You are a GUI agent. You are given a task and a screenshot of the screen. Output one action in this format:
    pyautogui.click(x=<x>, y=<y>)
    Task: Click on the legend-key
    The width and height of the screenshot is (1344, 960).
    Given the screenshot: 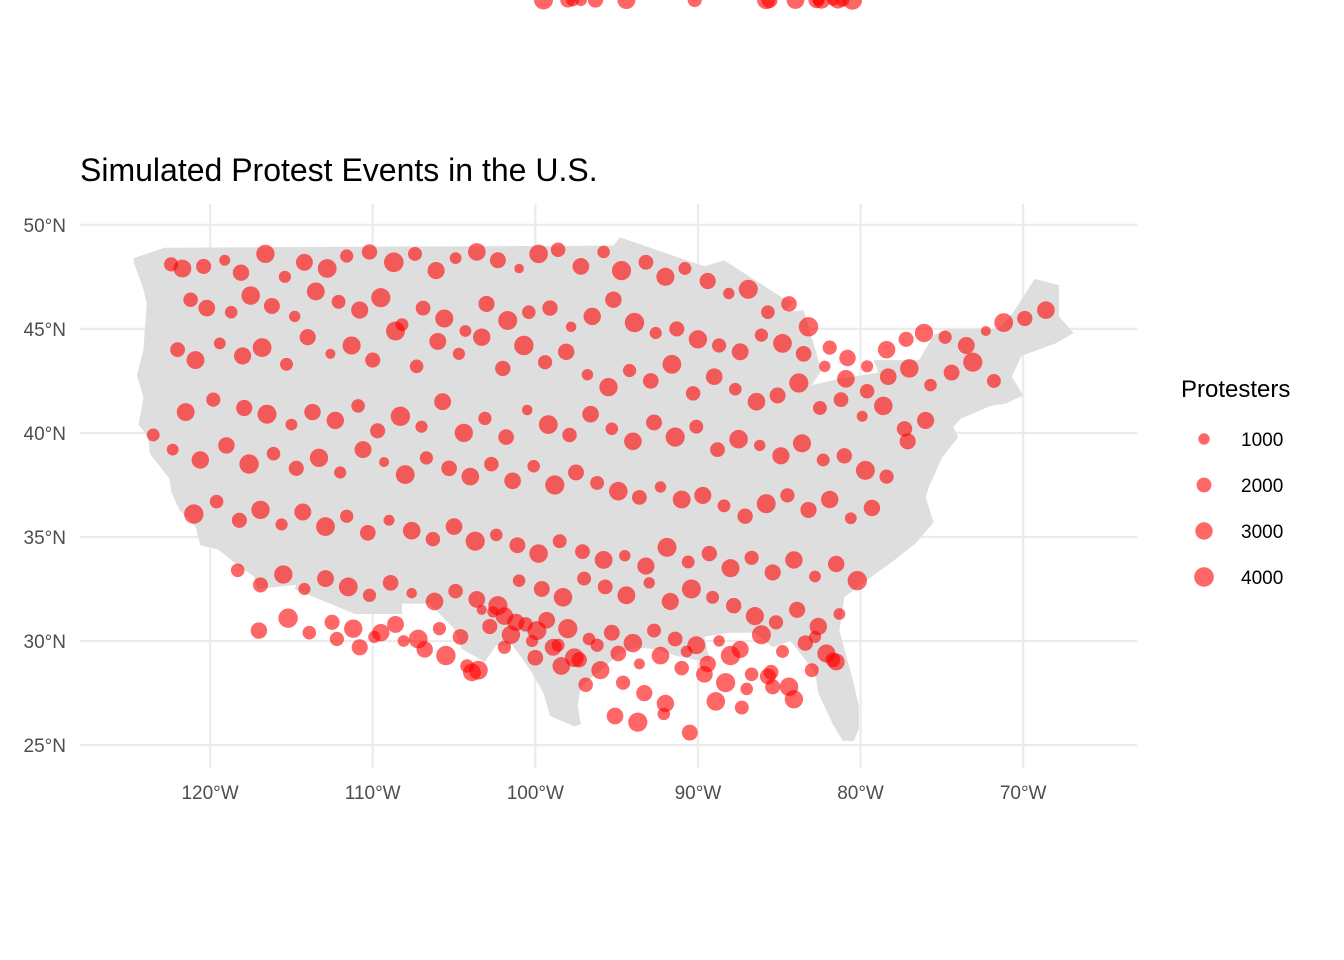 What is the action you would take?
    pyautogui.click(x=1204, y=439)
    